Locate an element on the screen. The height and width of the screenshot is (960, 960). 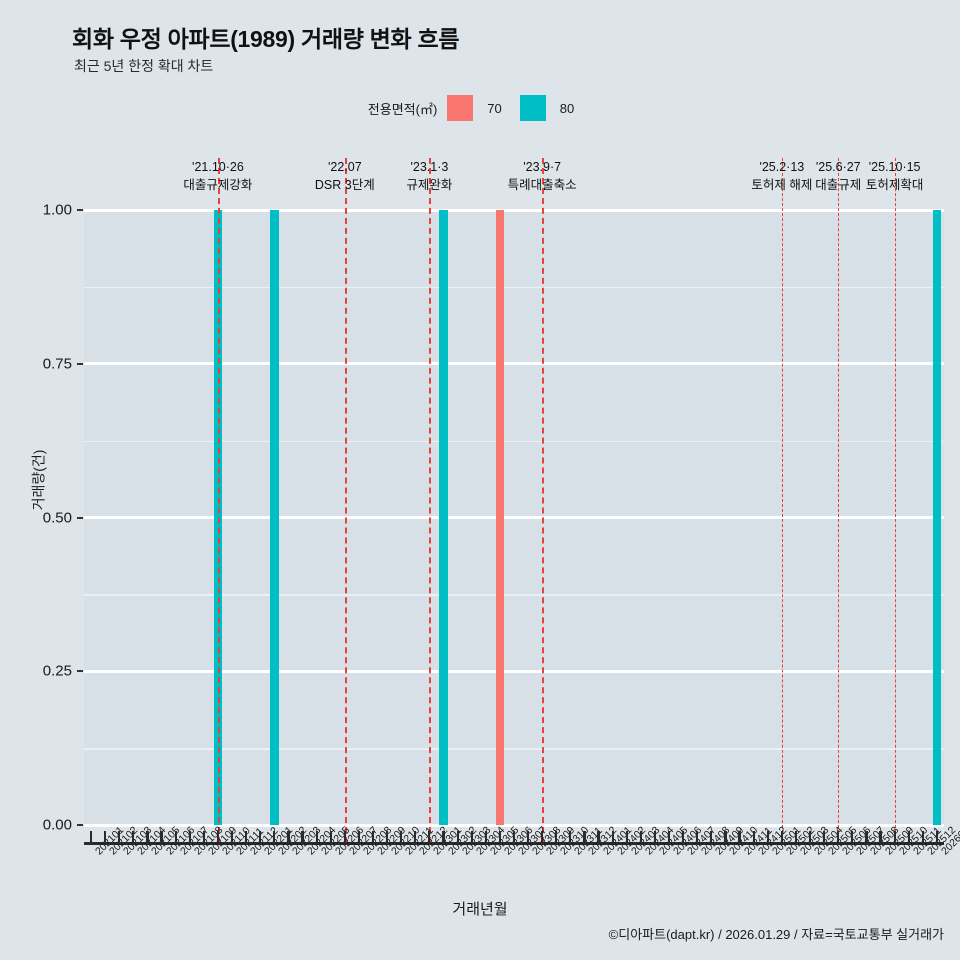
annotation-date: '25.2·13 is located at coordinates (782, 167).